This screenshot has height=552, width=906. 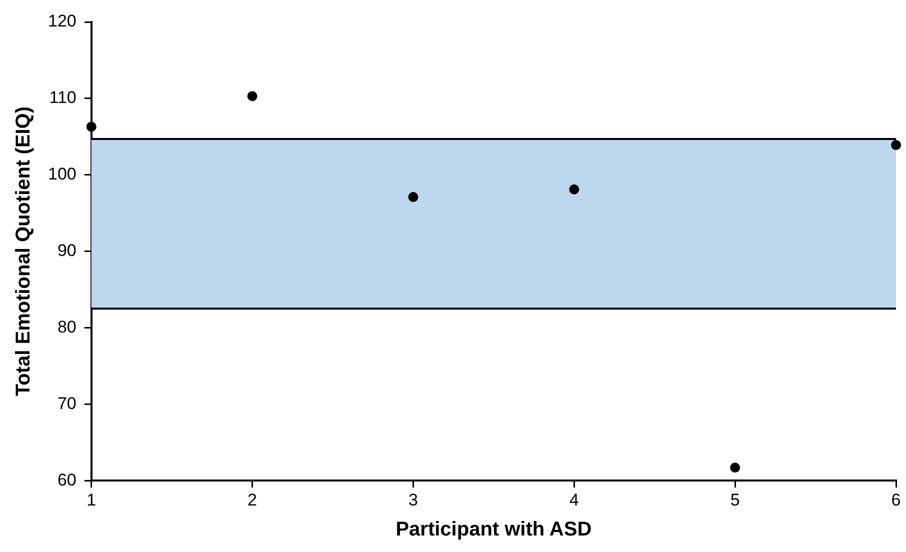 I want to click on y-tick-label: 90, so click(x=66, y=250).